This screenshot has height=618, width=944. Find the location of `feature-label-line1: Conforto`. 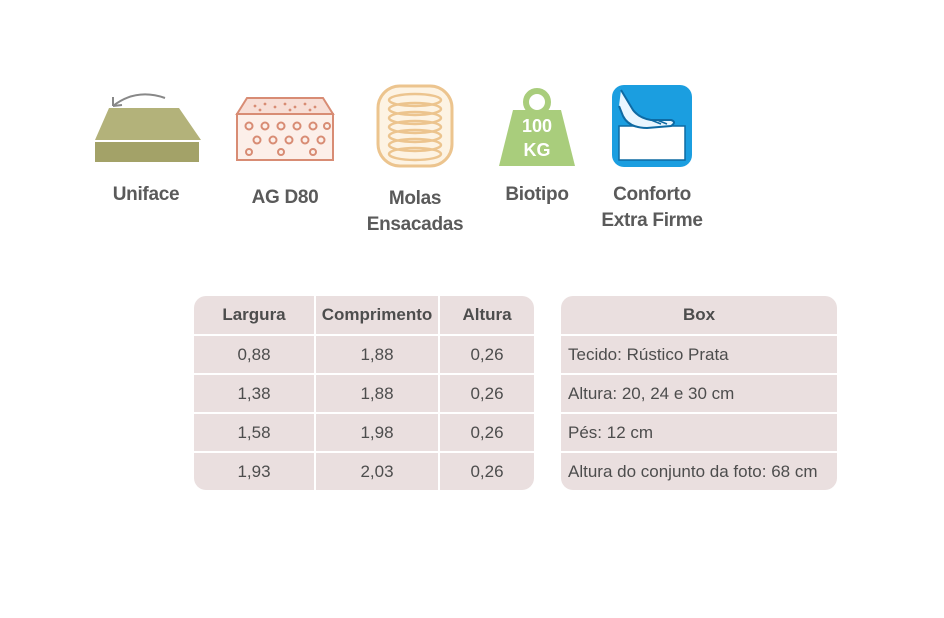

feature-label-line1: Conforto is located at coordinates (652, 194).